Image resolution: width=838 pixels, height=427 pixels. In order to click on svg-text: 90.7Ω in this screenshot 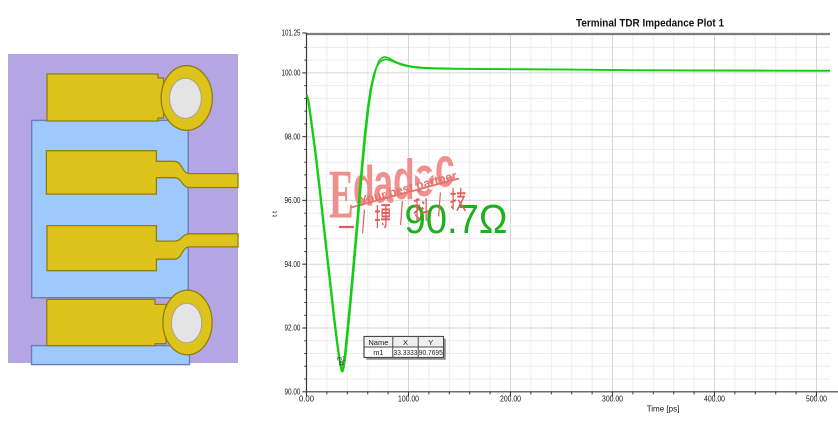, I will do `click(456, 219)`.